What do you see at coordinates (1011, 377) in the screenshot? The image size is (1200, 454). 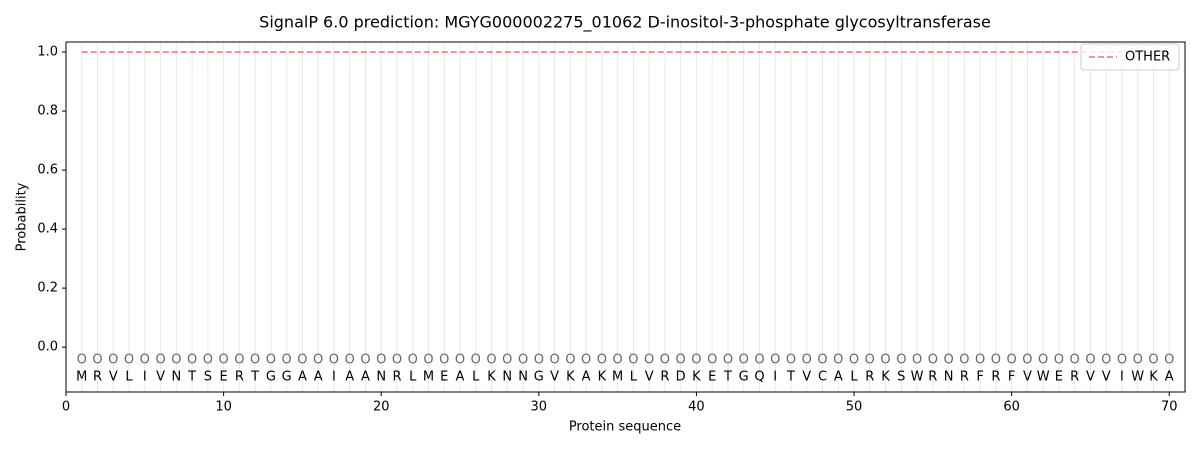 I see `residue: F` at bounding box center [1011, 377].